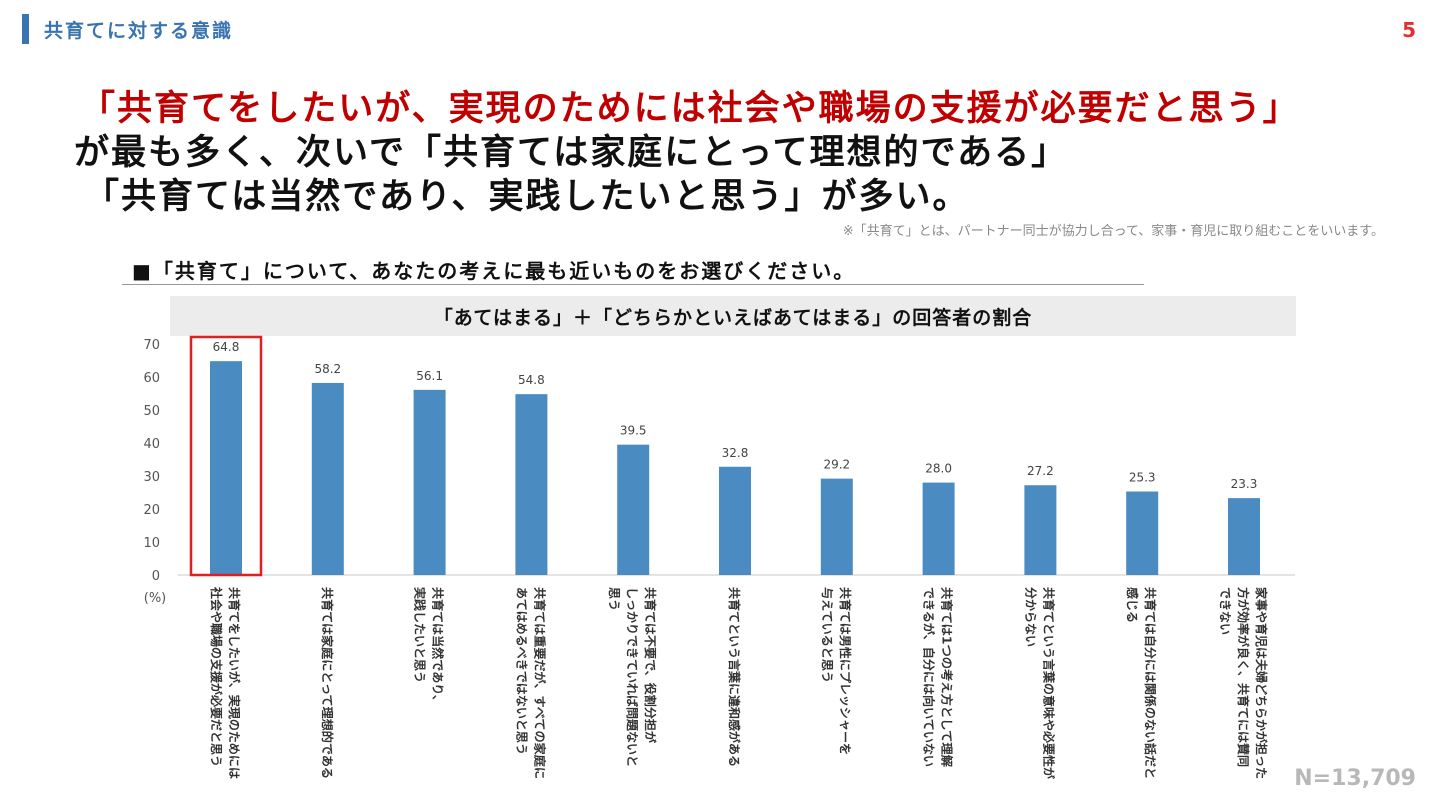 The width and height of the screenshot is (1440, 802). I want to click on category-label-line: 共育てをしたいが、実現のためには, so click(234, 683).